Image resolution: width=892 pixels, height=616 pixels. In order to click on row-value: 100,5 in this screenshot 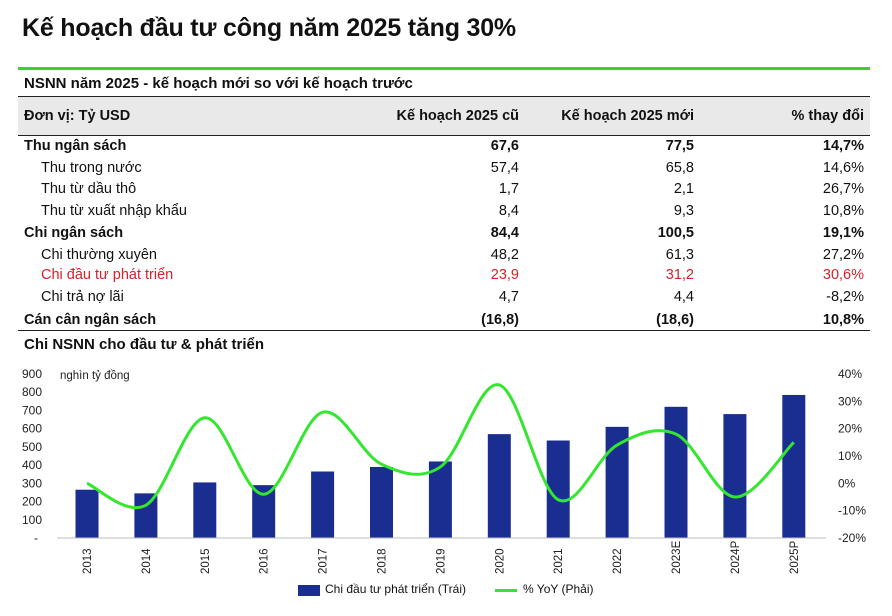, I will do `click(675, 233)`.